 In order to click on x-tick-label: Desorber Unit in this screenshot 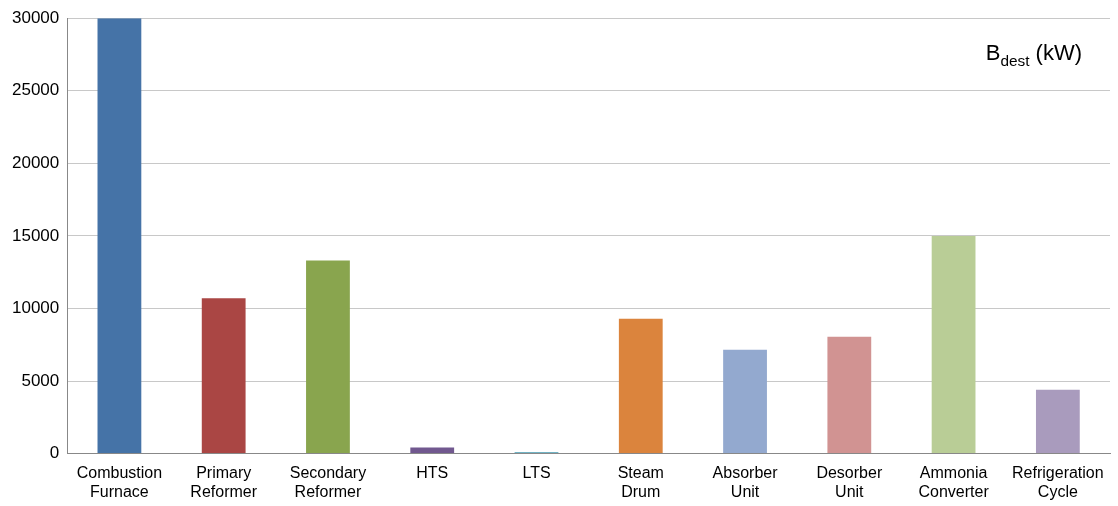, I will do `click(849, 481)`.